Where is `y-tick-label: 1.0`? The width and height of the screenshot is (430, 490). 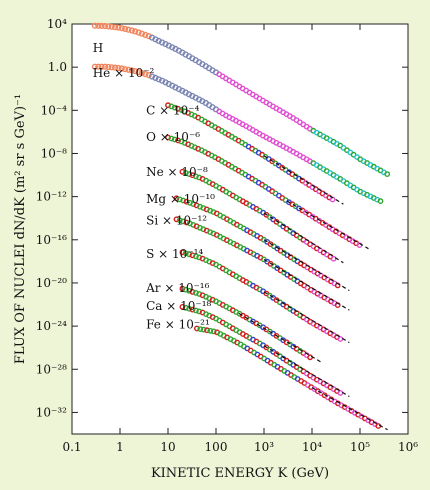
y-tick-label: 1.0 is located at coordinates (57, 67).